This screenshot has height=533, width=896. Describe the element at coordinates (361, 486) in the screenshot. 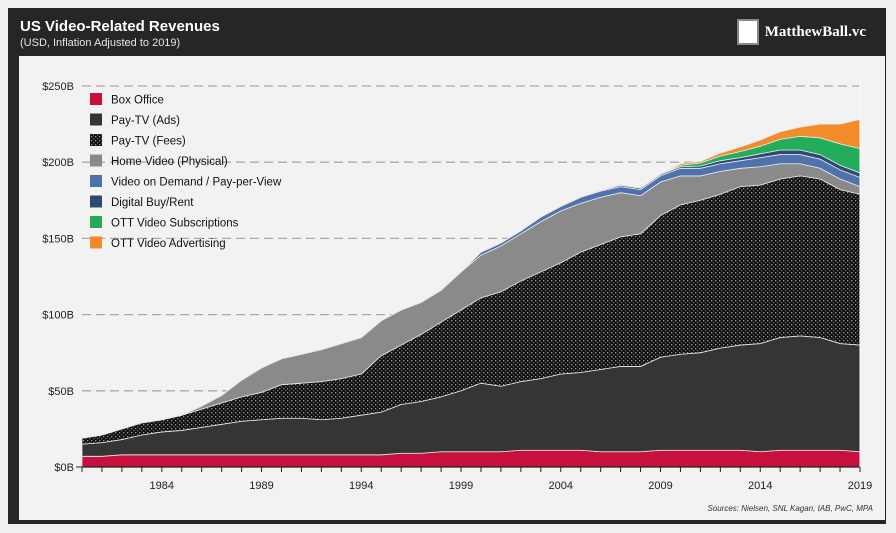

I see `x-tick-label: 1994` at that location.